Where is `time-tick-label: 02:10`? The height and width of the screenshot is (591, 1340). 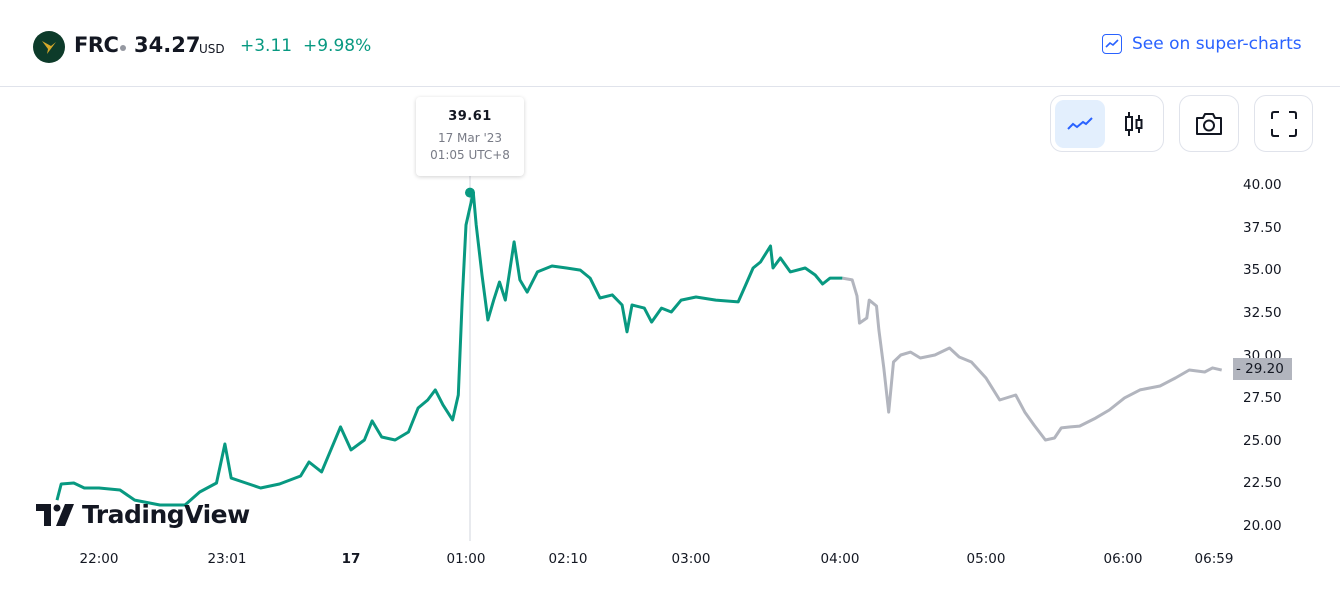
time-tick-label: 02:10 is located at coordinates (568, 559).